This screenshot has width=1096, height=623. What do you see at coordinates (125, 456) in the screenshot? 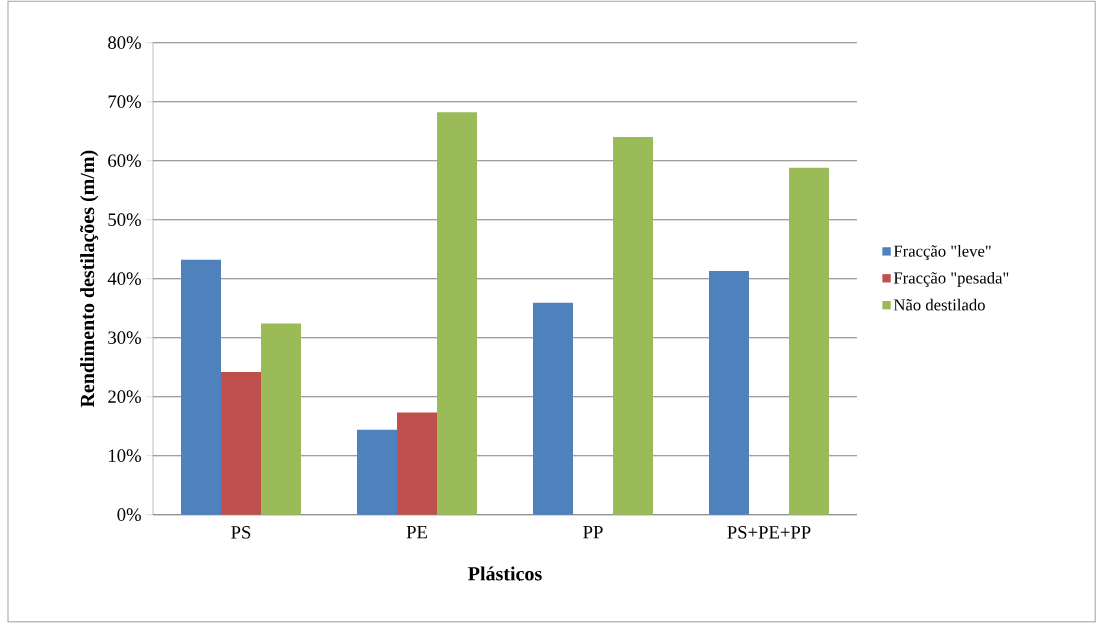
I see `y-tick-label: 10%` at bounding box center [125, 456].